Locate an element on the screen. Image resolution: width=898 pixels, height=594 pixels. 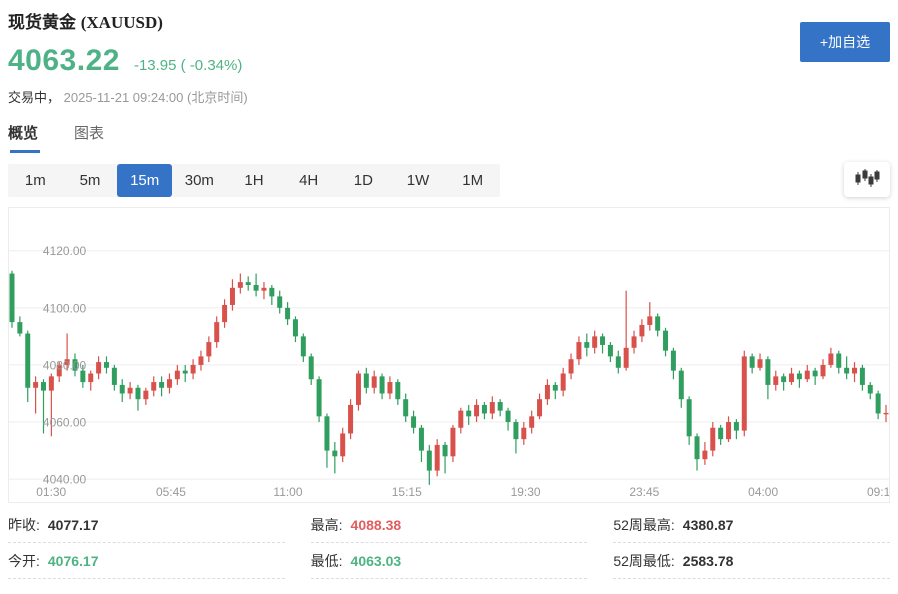
stat-row: 昨收: 4077.17 is located at coordinates (146, 525).